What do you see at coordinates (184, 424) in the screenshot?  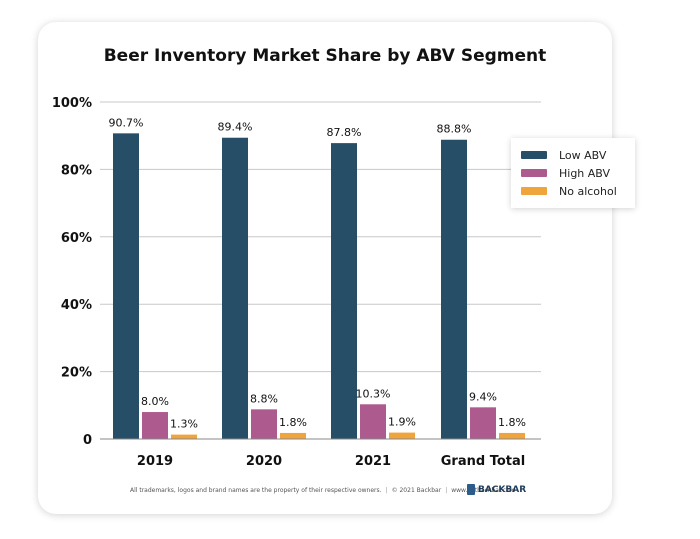 I see `data-label: 1.3%` at bounding box center [184, 424].